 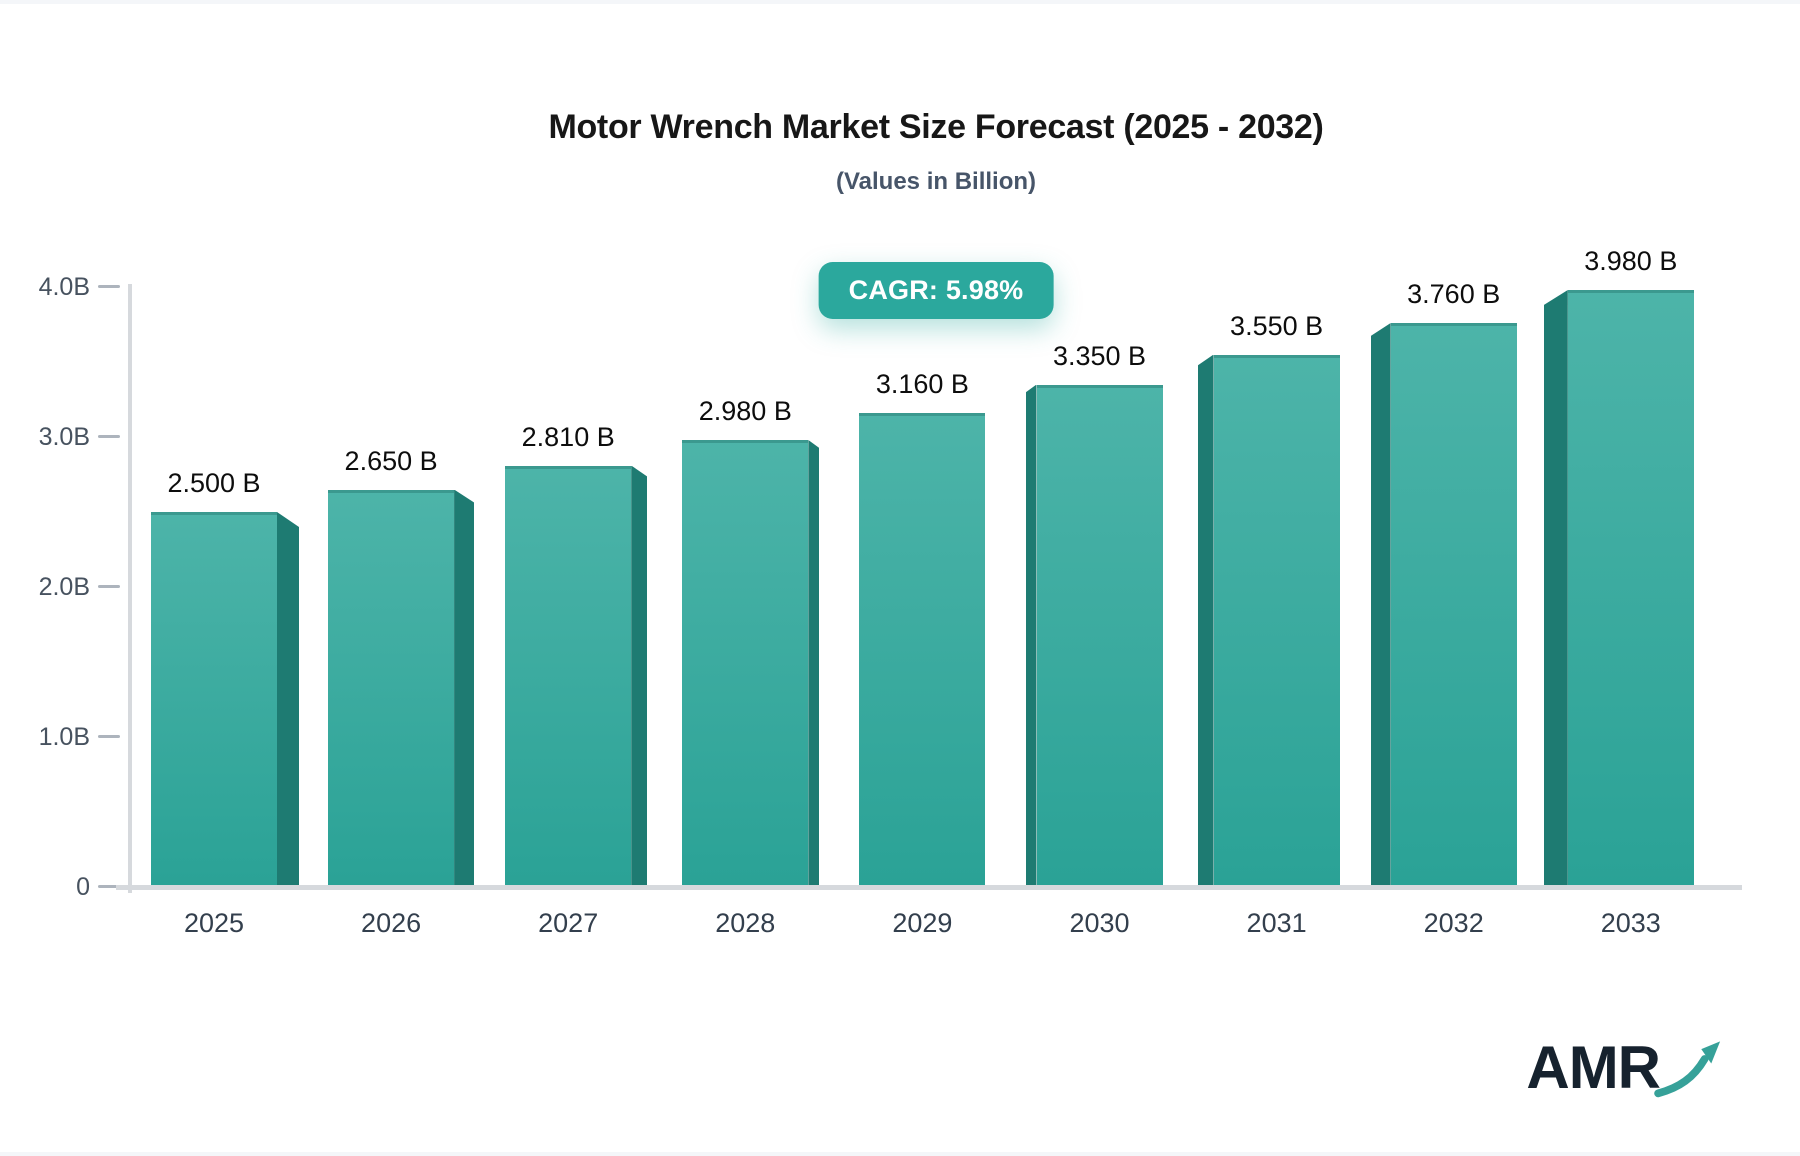 I want to click on bar-value-label-2031: 3.550 B, so click(x=1277, y=325).